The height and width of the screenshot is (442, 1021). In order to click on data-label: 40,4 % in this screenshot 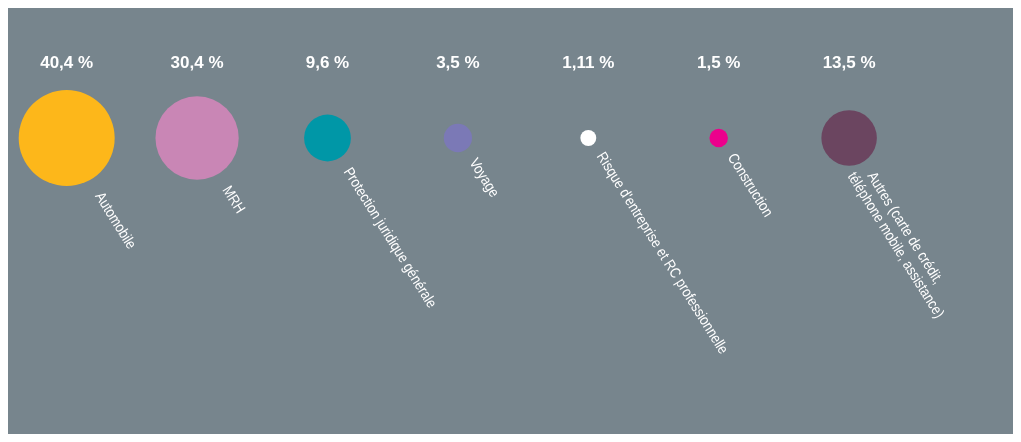, I will do `click(67, 62)`.